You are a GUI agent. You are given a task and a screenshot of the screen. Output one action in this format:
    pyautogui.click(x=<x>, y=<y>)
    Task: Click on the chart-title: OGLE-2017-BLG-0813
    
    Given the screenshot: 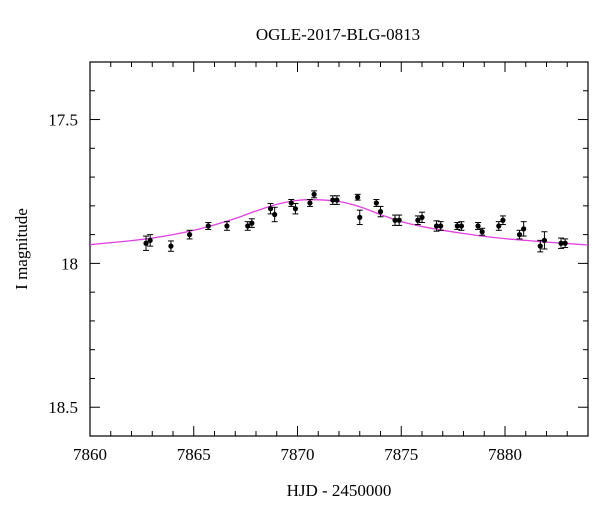 What is the action you would take?
    pyautogui.click(x=338, y=34)
    